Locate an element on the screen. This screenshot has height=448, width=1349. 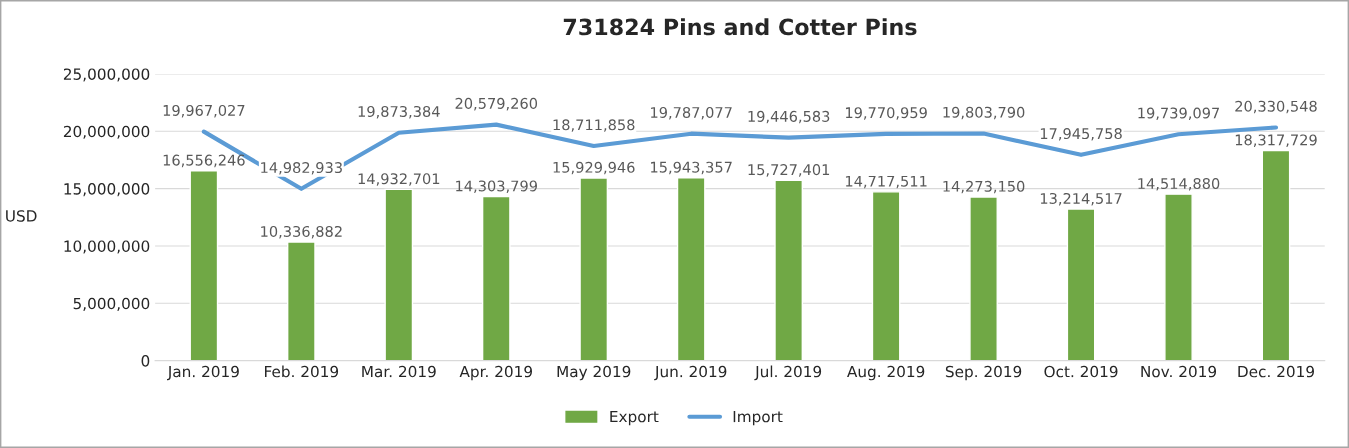
y-tick-label: 10,000,000 is located at coordinates (107, 247).